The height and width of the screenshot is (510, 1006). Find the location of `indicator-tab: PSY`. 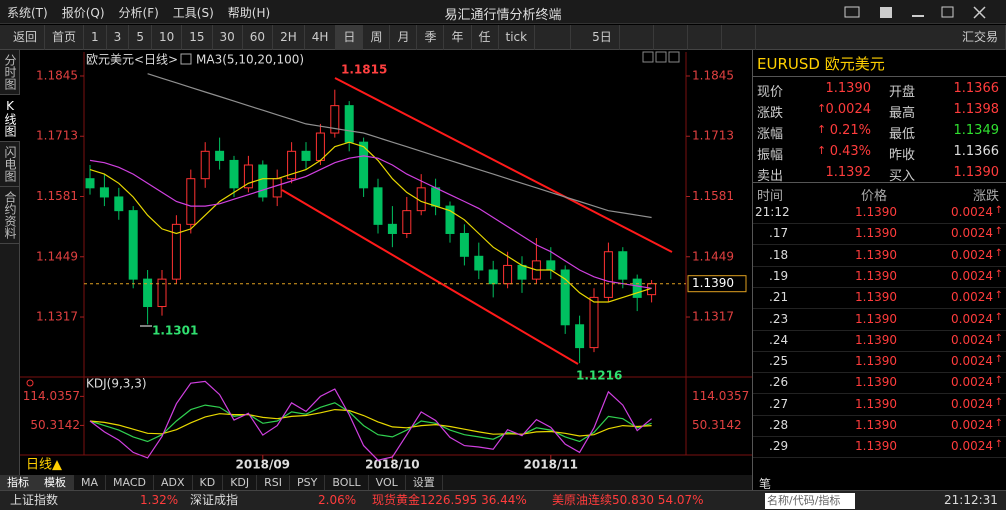

indicator-tab: PSY is located at coordinates (308, 482).